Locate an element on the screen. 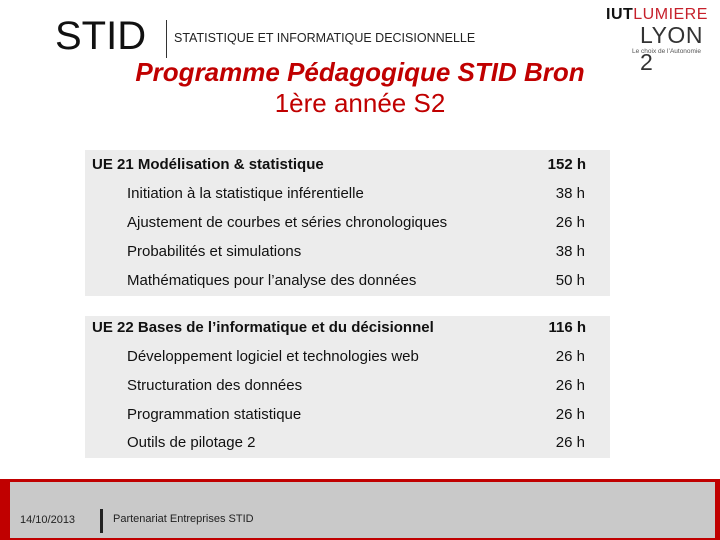 This screenshot has height=540, width=720. course-hours: 50 h is located at coordinates (570, 280).